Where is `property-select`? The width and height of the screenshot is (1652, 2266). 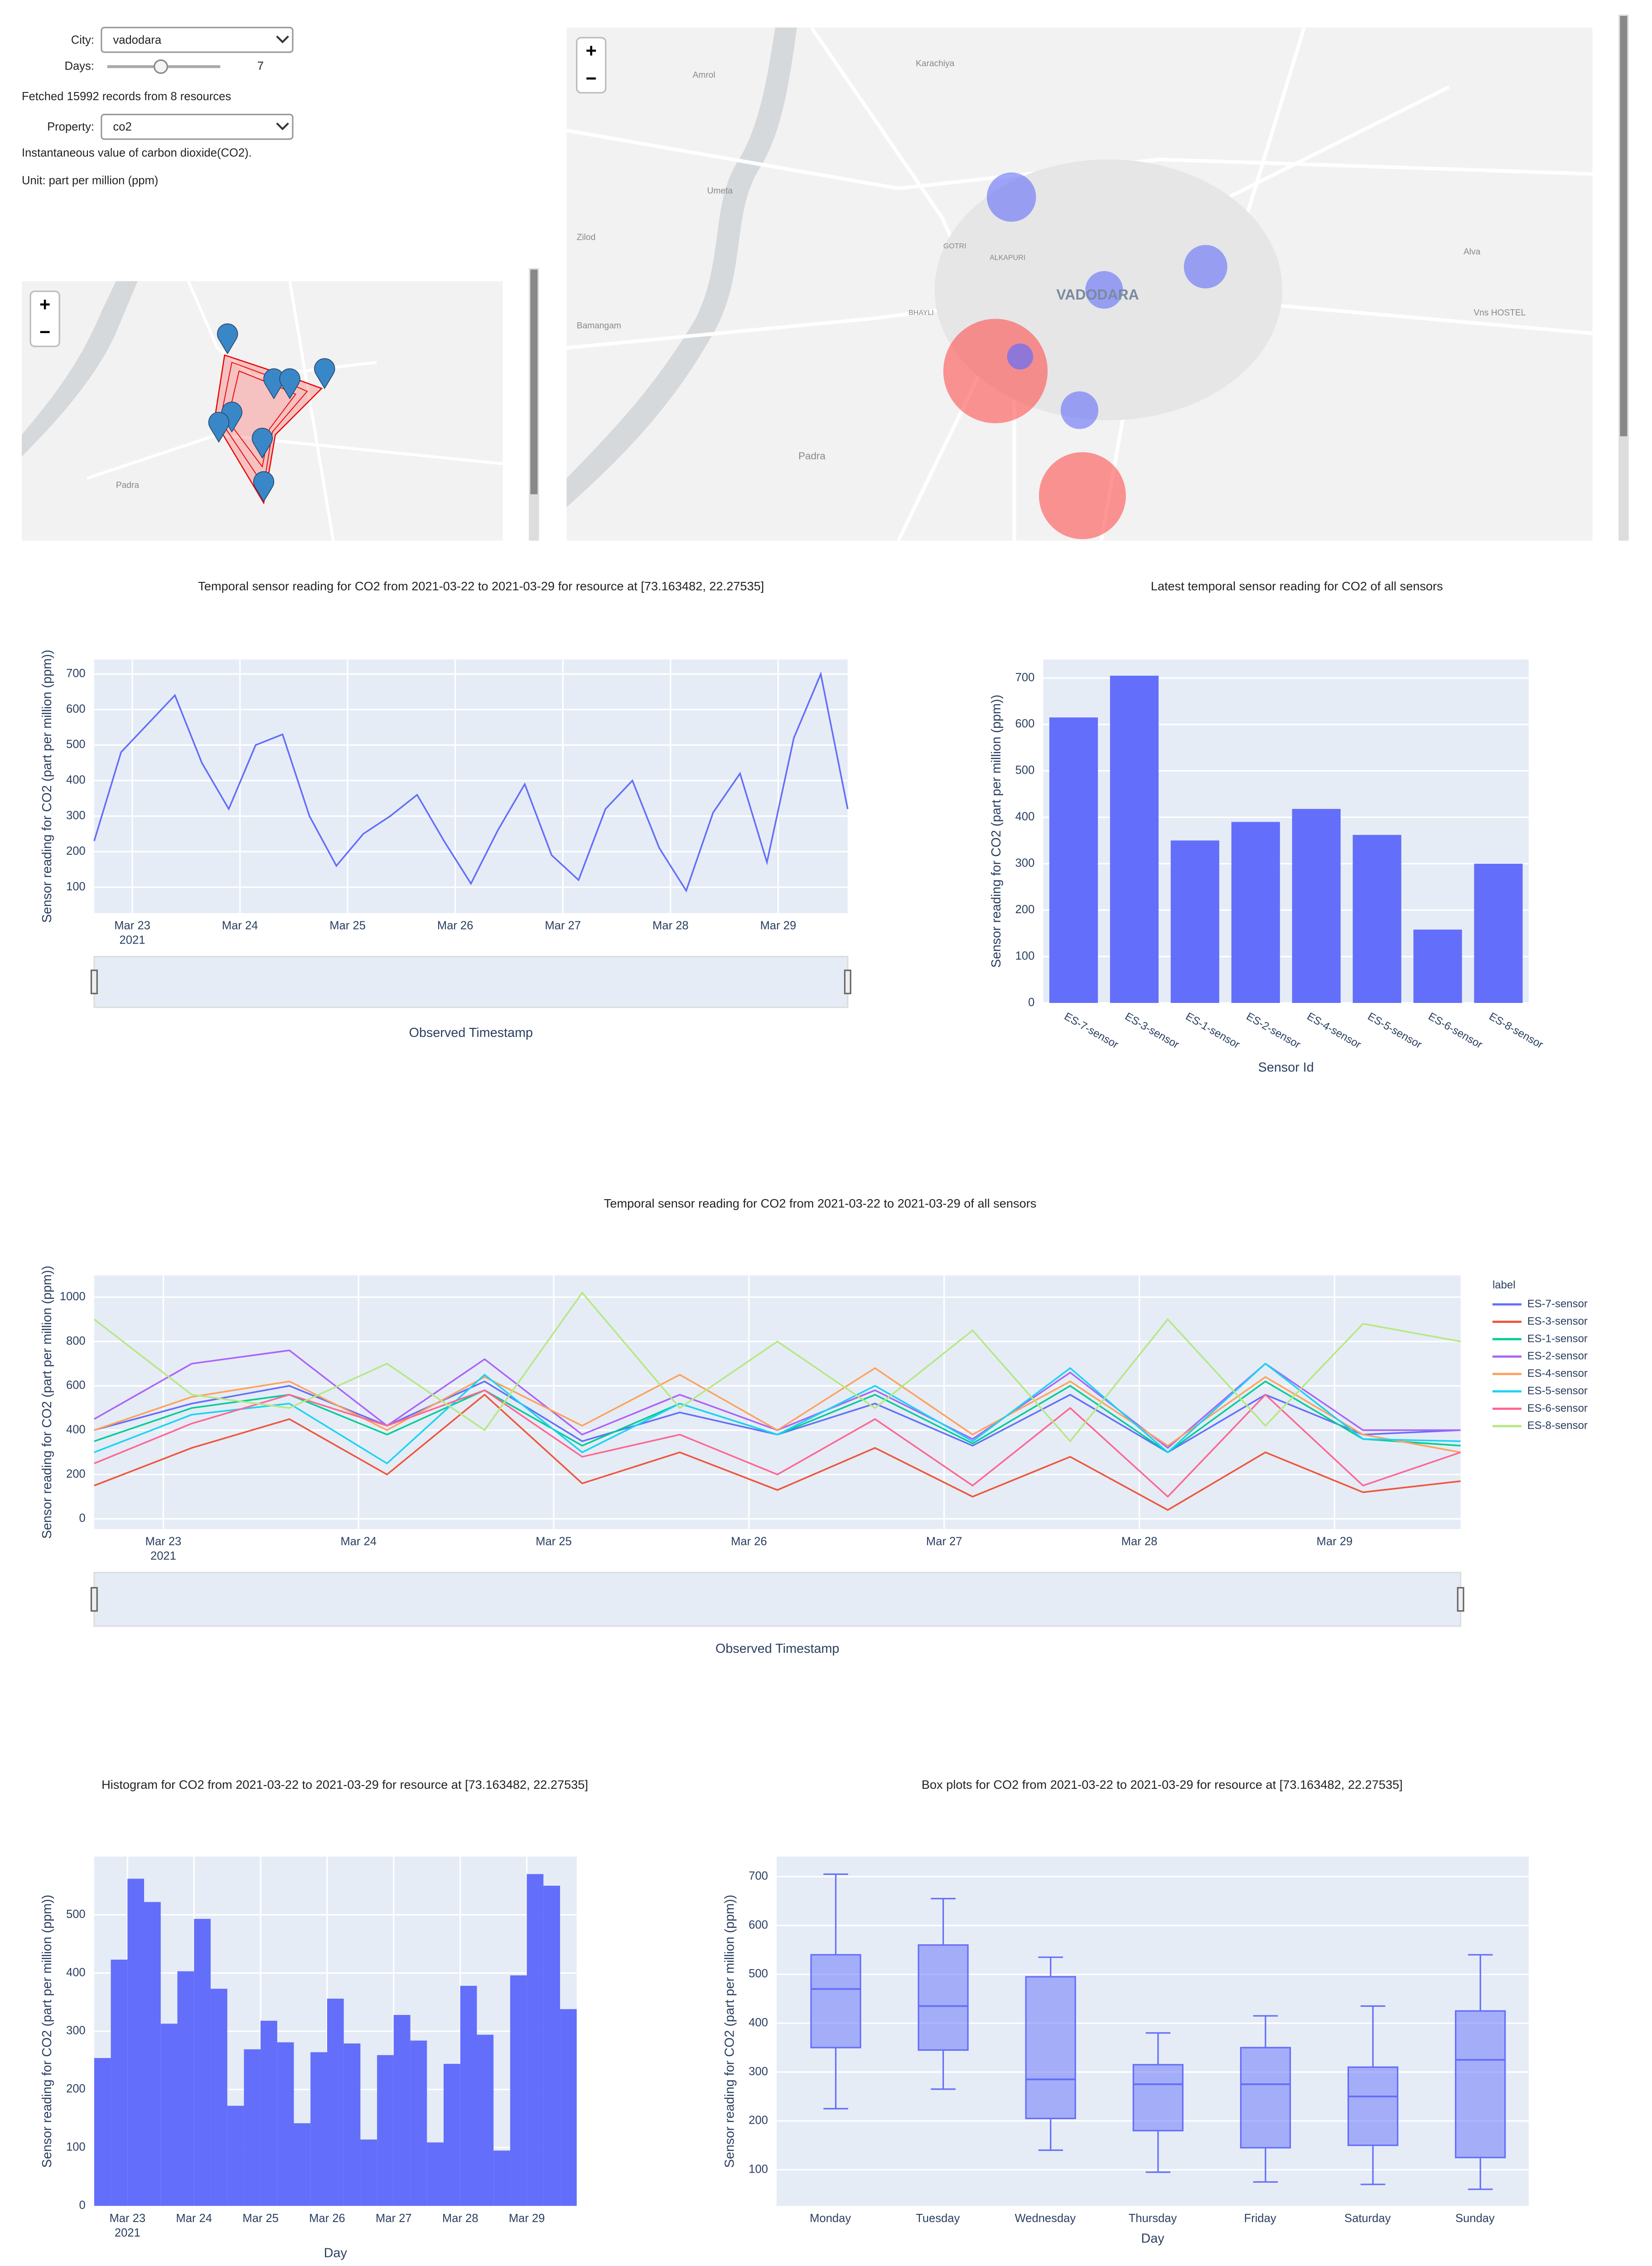
property-select is located at coordinates (197, 127).